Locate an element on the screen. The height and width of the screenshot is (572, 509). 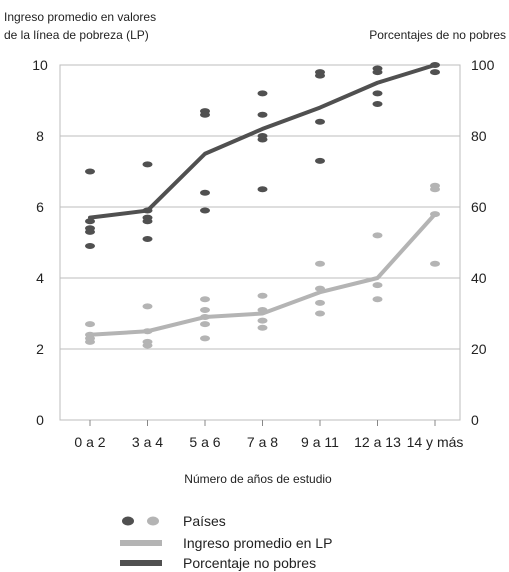
right-tick-label: 60 is located at coordinates (479, 207).